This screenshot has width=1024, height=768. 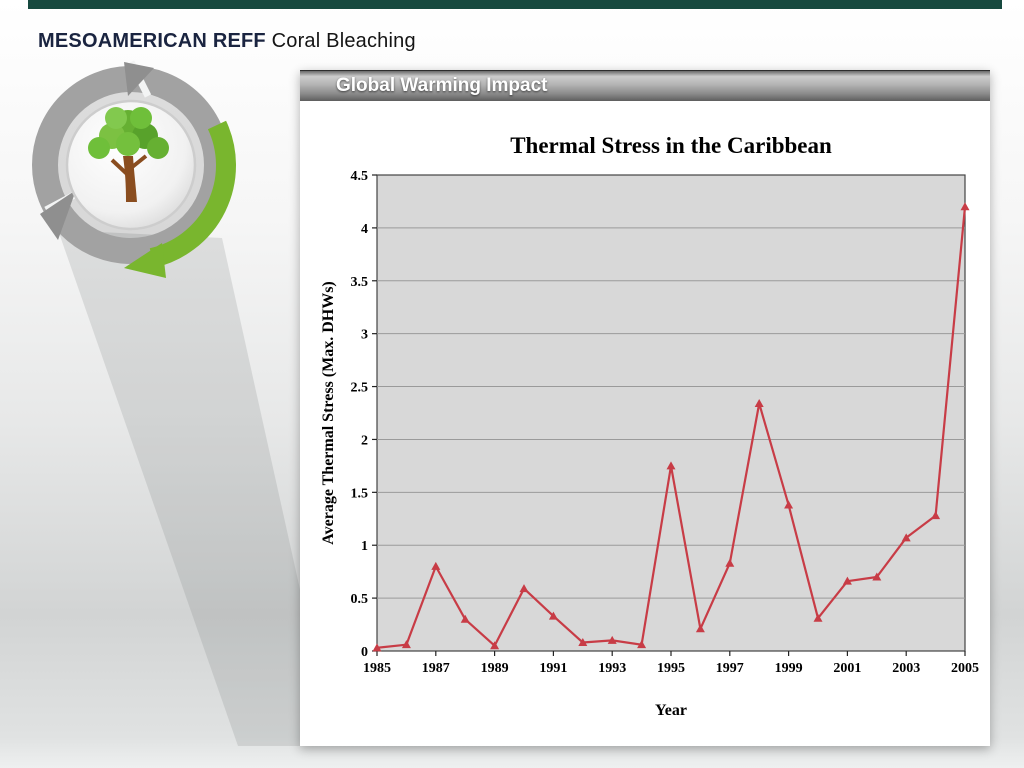 What do you see at coordinates (789, 668) in the screenshot?
I see `svg-text: 1999` at bounding box center [789, 668].